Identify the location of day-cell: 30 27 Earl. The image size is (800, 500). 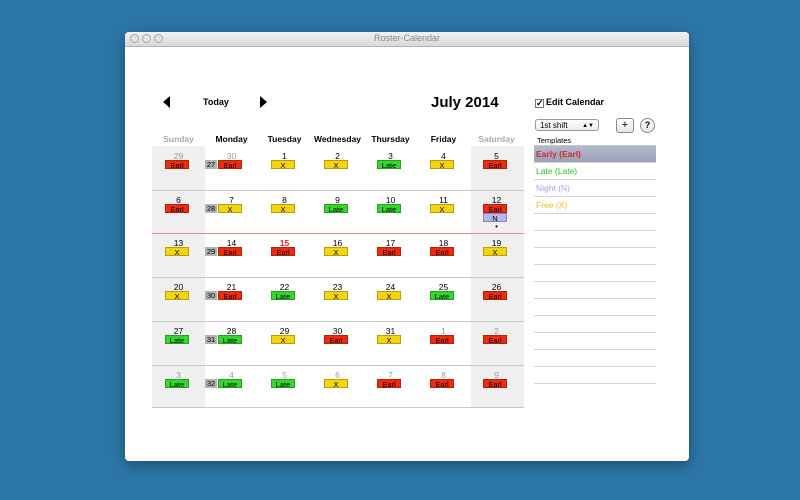
(231, 167).